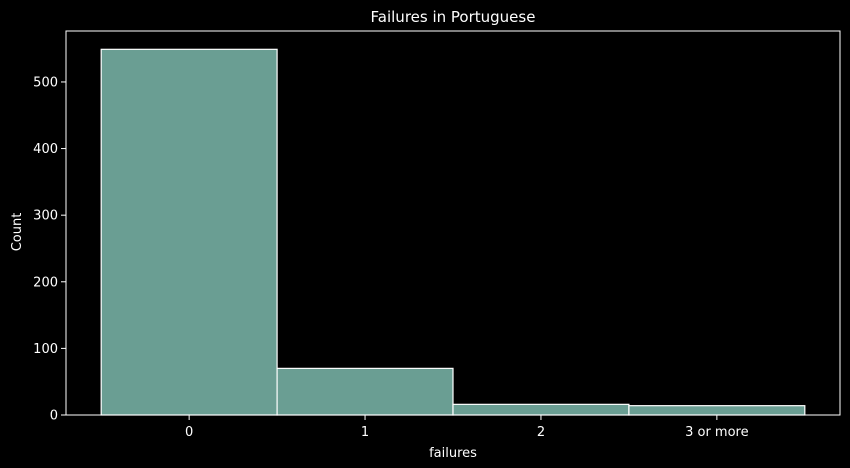  What do you see at coordinates (17, 232) in the screenshot?
I see `y-axis-label: Count` at bounding box center [17, 232].